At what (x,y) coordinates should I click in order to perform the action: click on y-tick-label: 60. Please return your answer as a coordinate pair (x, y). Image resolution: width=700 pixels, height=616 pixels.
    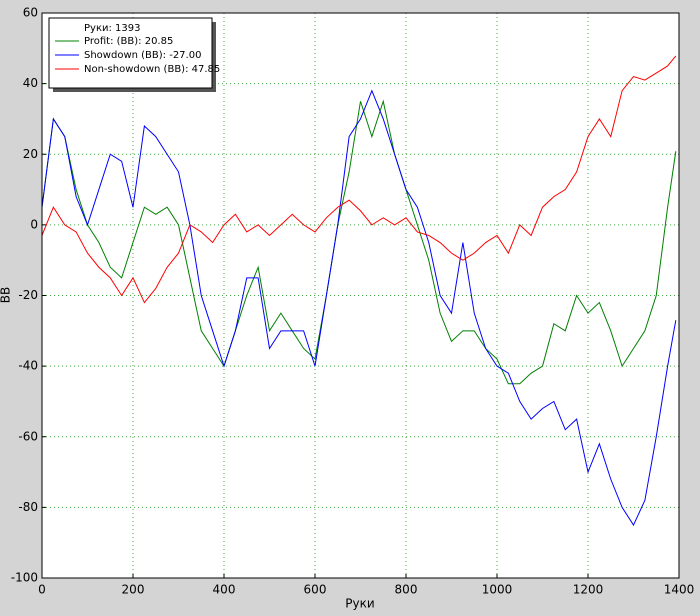
    Looking at the image, I should click on (30, 13).